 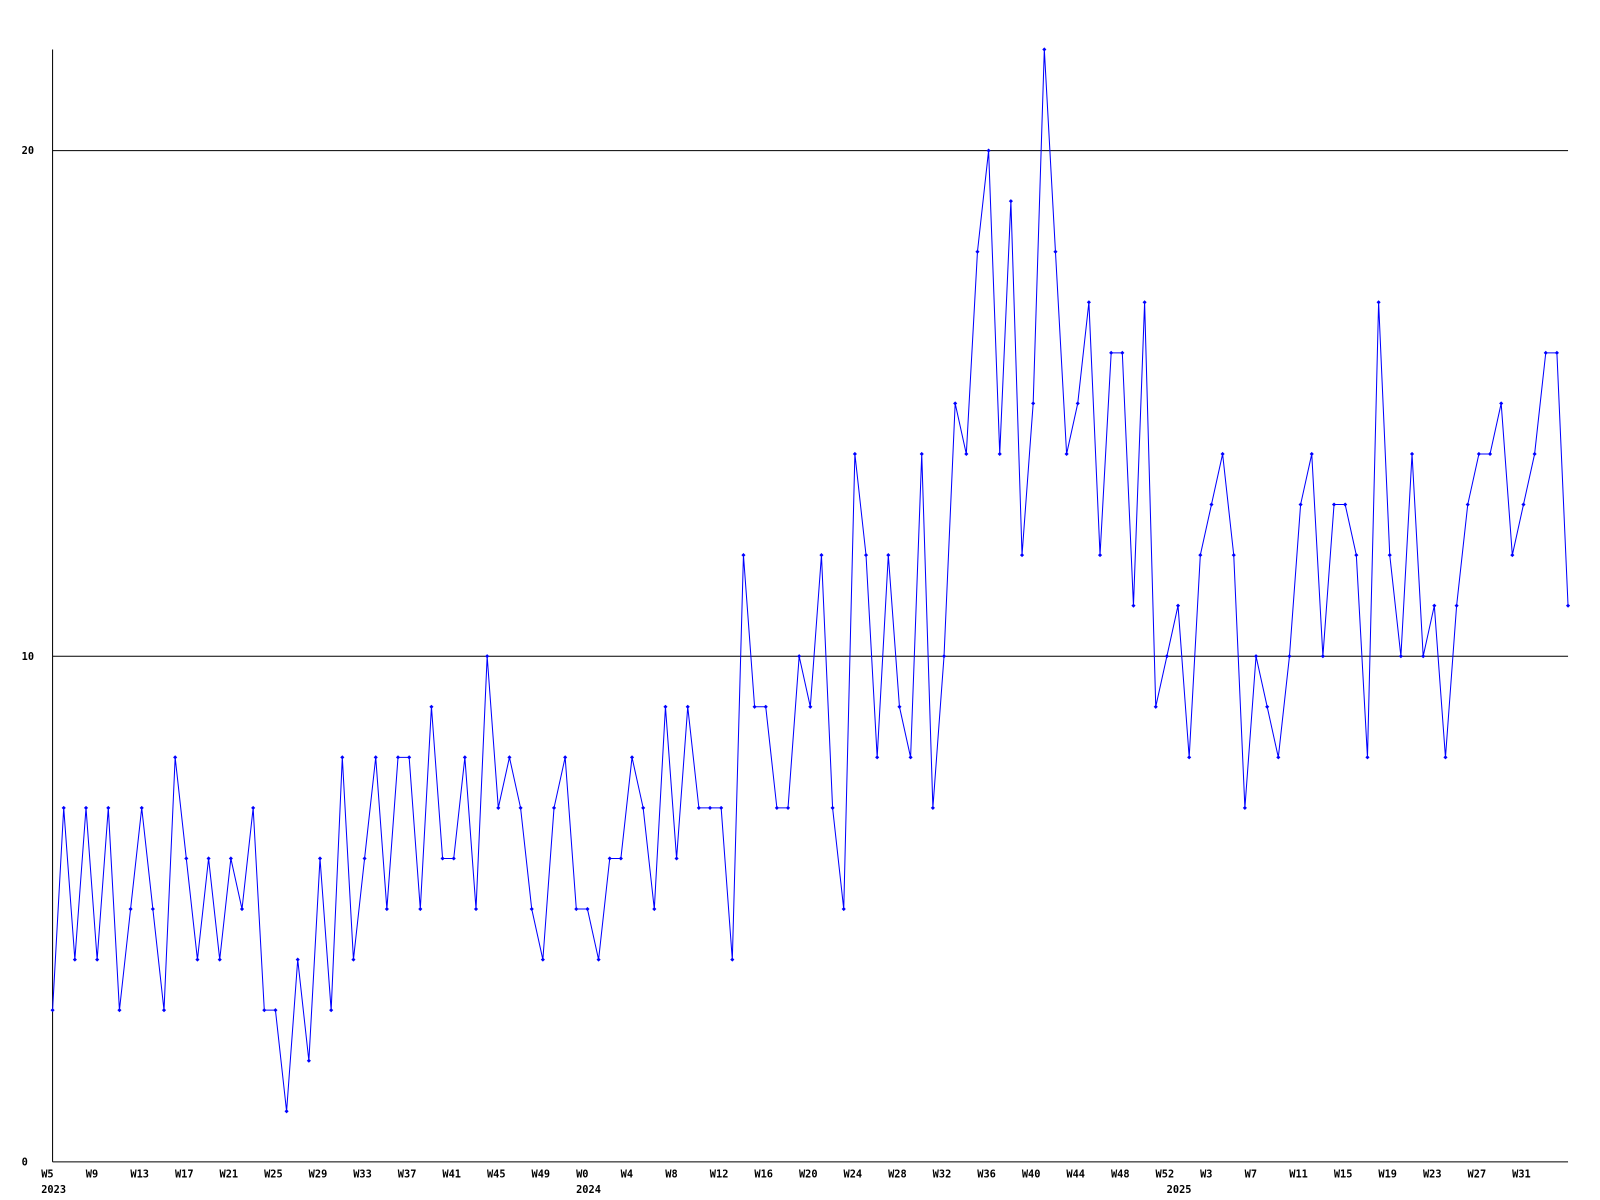 I want to click on x-tick-label: W32, so click(x=942, y=1174).